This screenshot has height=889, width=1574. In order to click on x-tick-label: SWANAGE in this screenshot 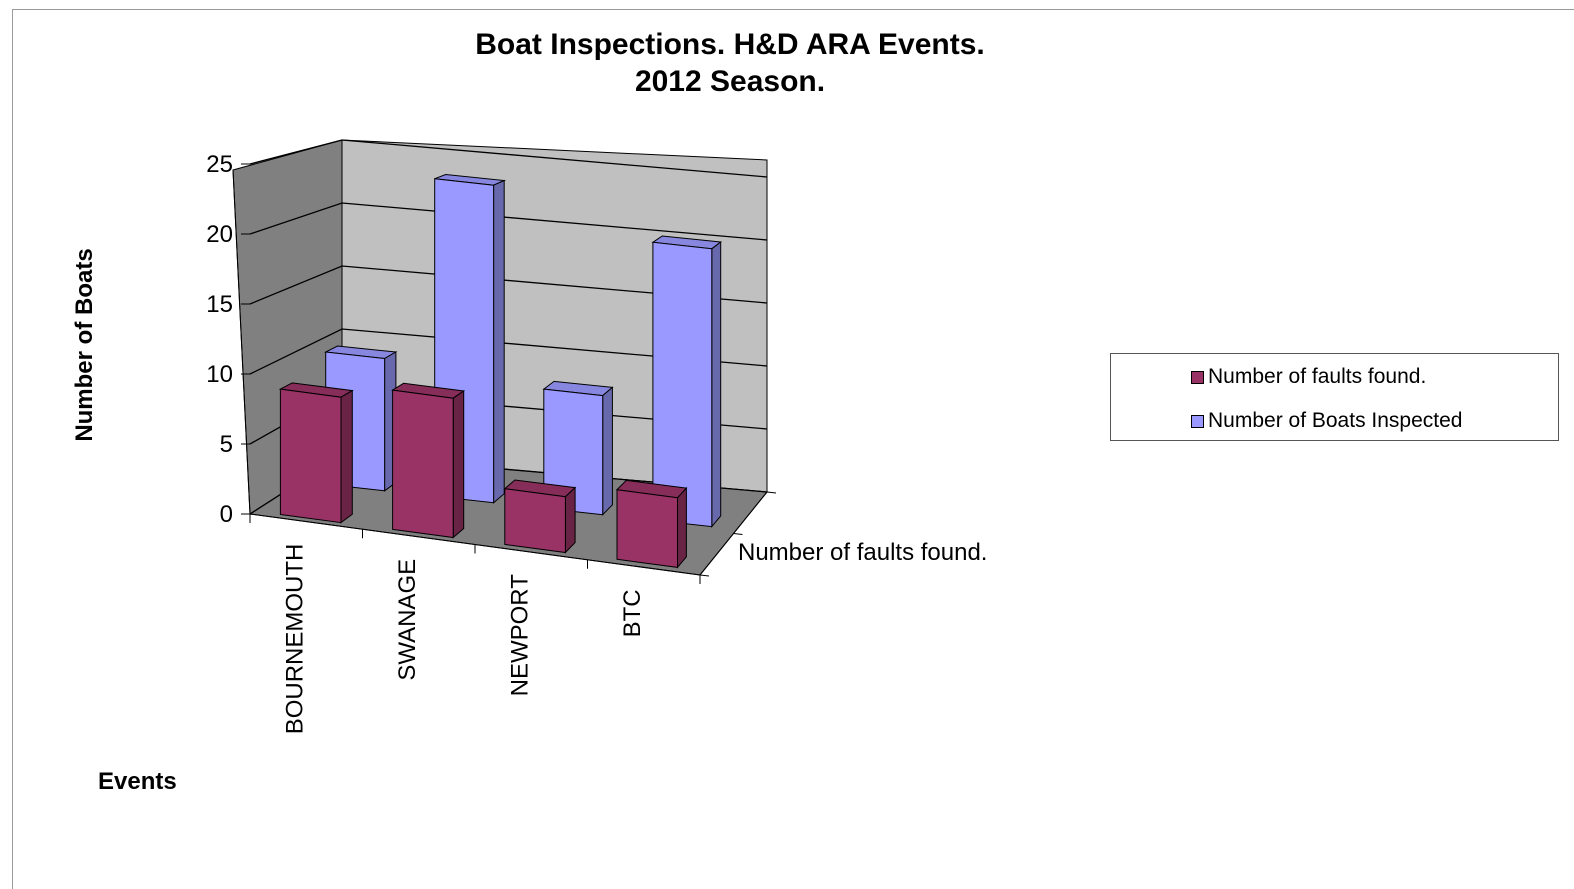, I will do `click(407, 620)`.